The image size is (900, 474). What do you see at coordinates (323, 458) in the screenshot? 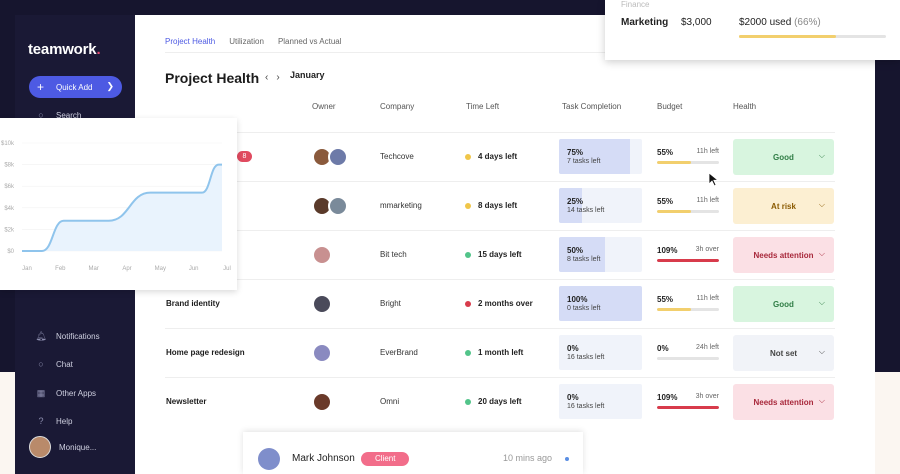
I see `message-sender: Mark Johnson` at bounding box center [323, 458].